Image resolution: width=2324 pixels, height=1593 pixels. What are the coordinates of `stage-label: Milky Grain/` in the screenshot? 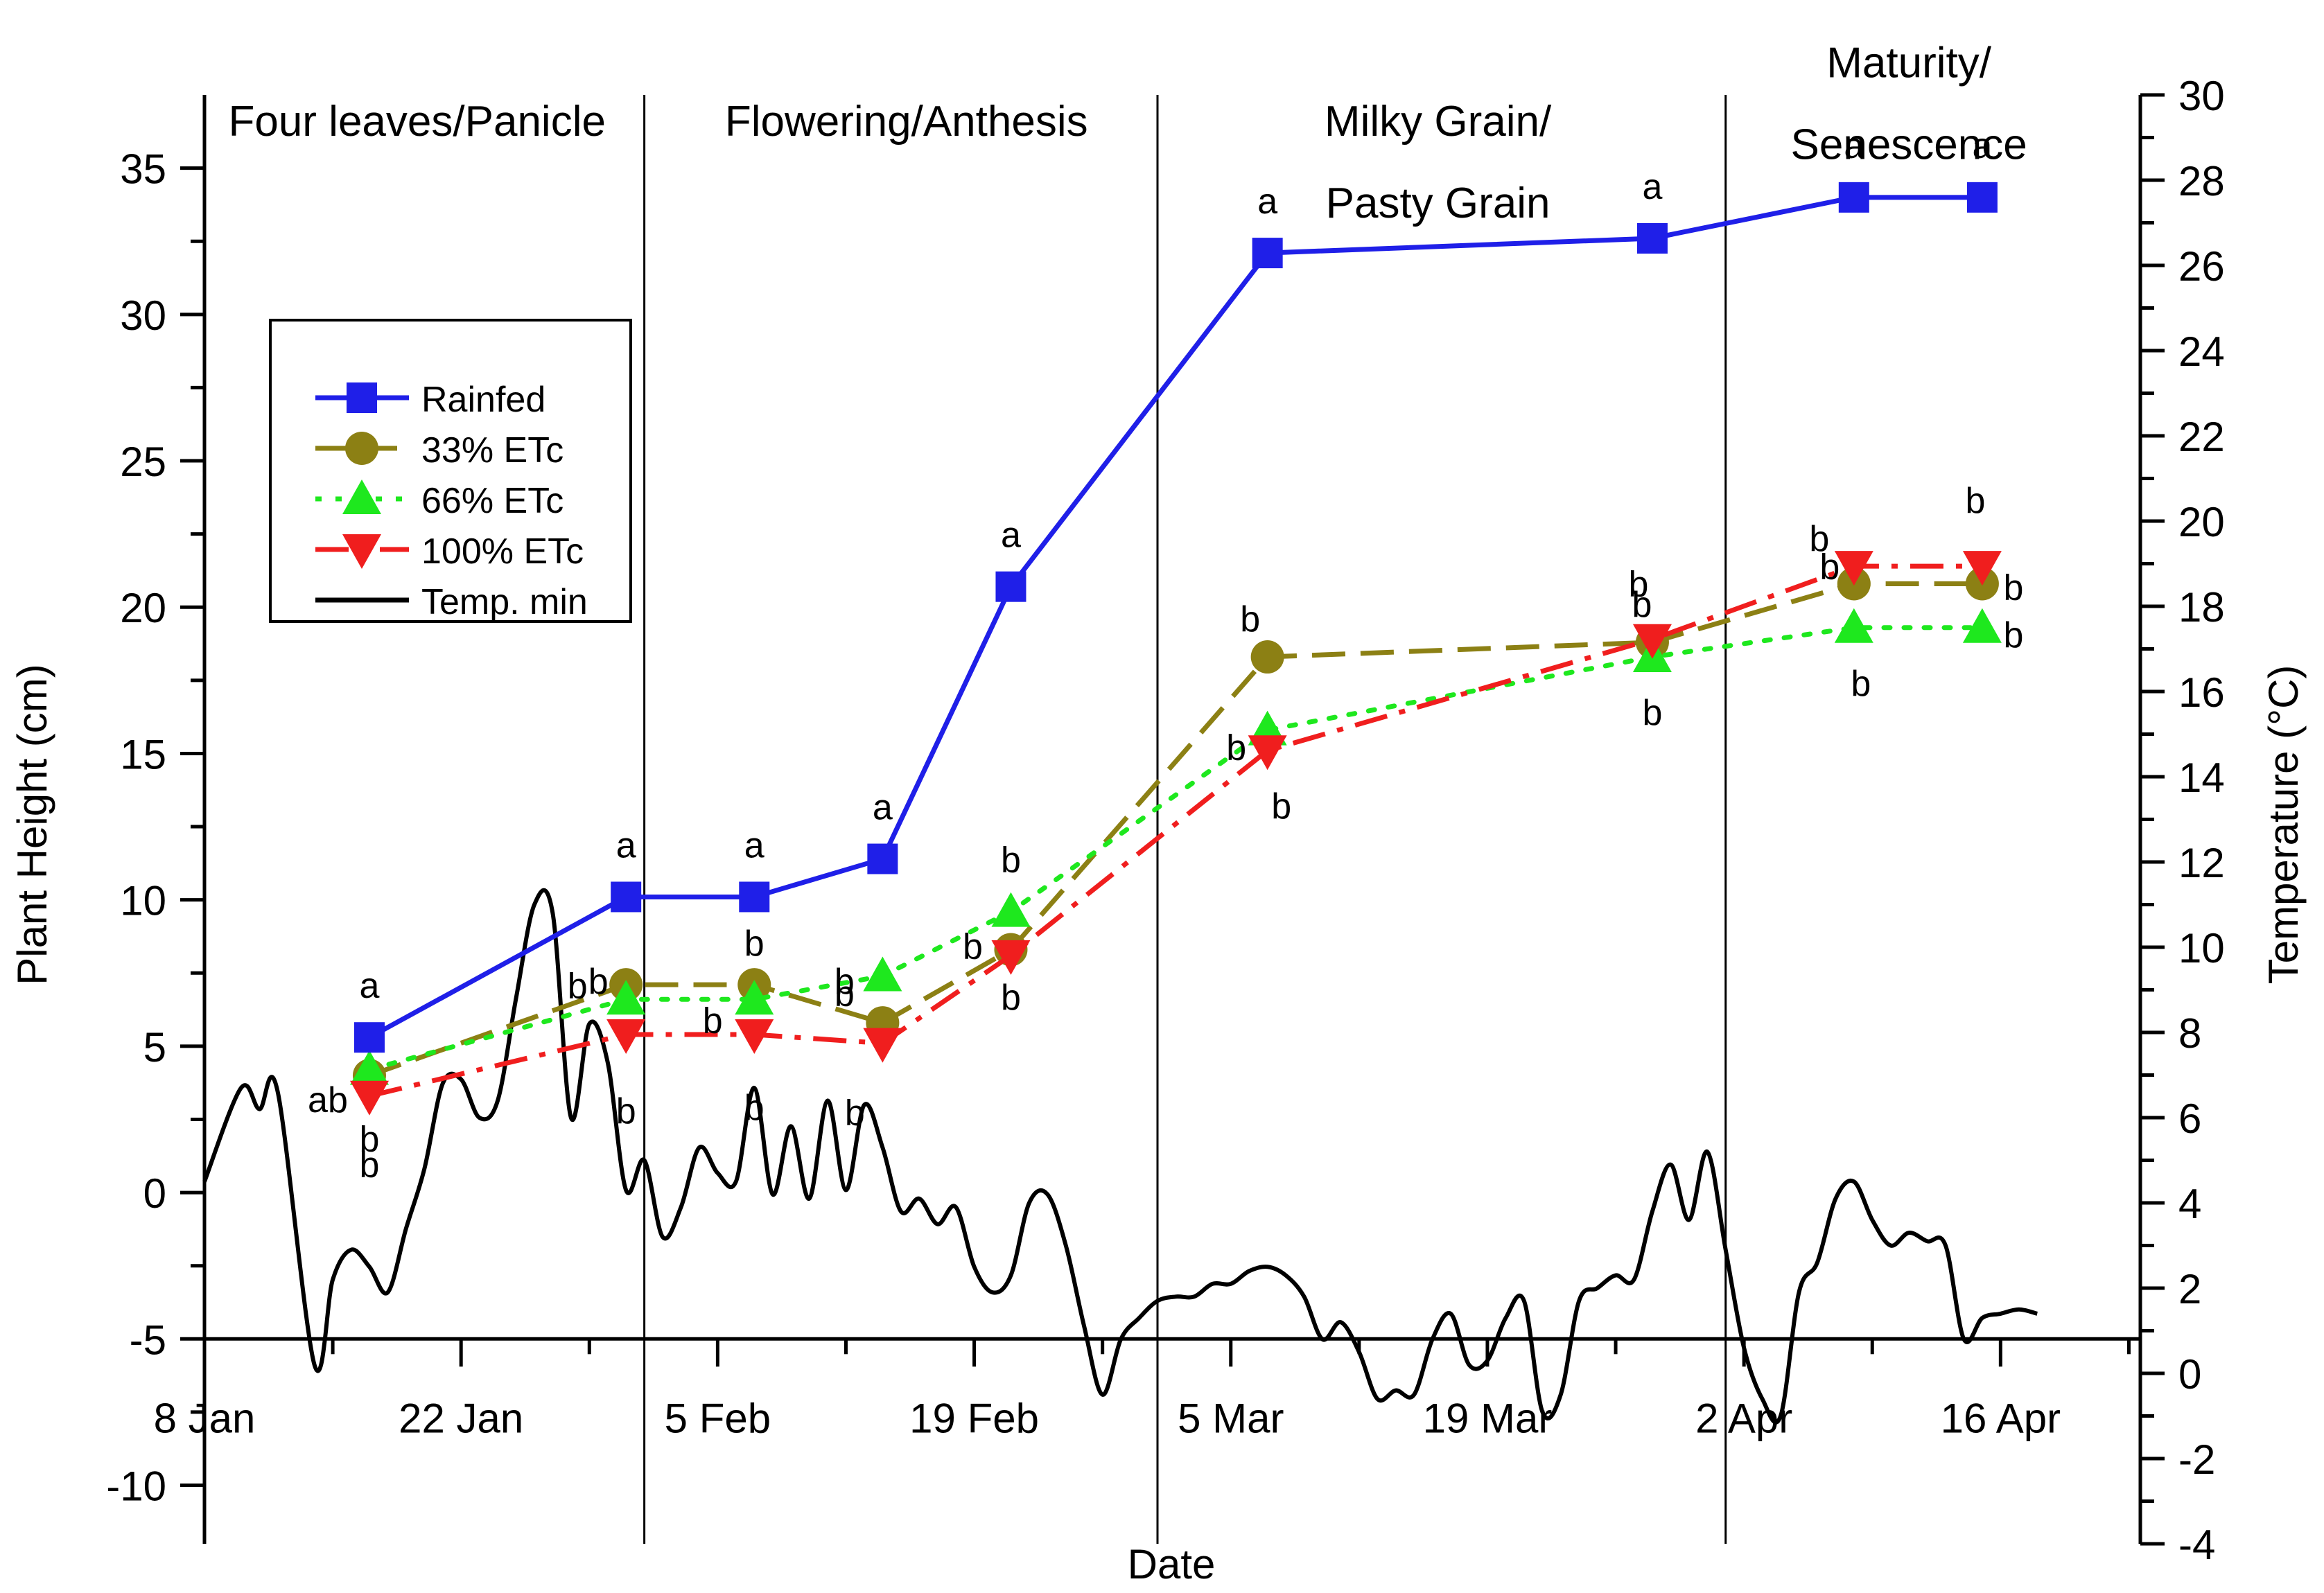 It's located at (1439, 122).